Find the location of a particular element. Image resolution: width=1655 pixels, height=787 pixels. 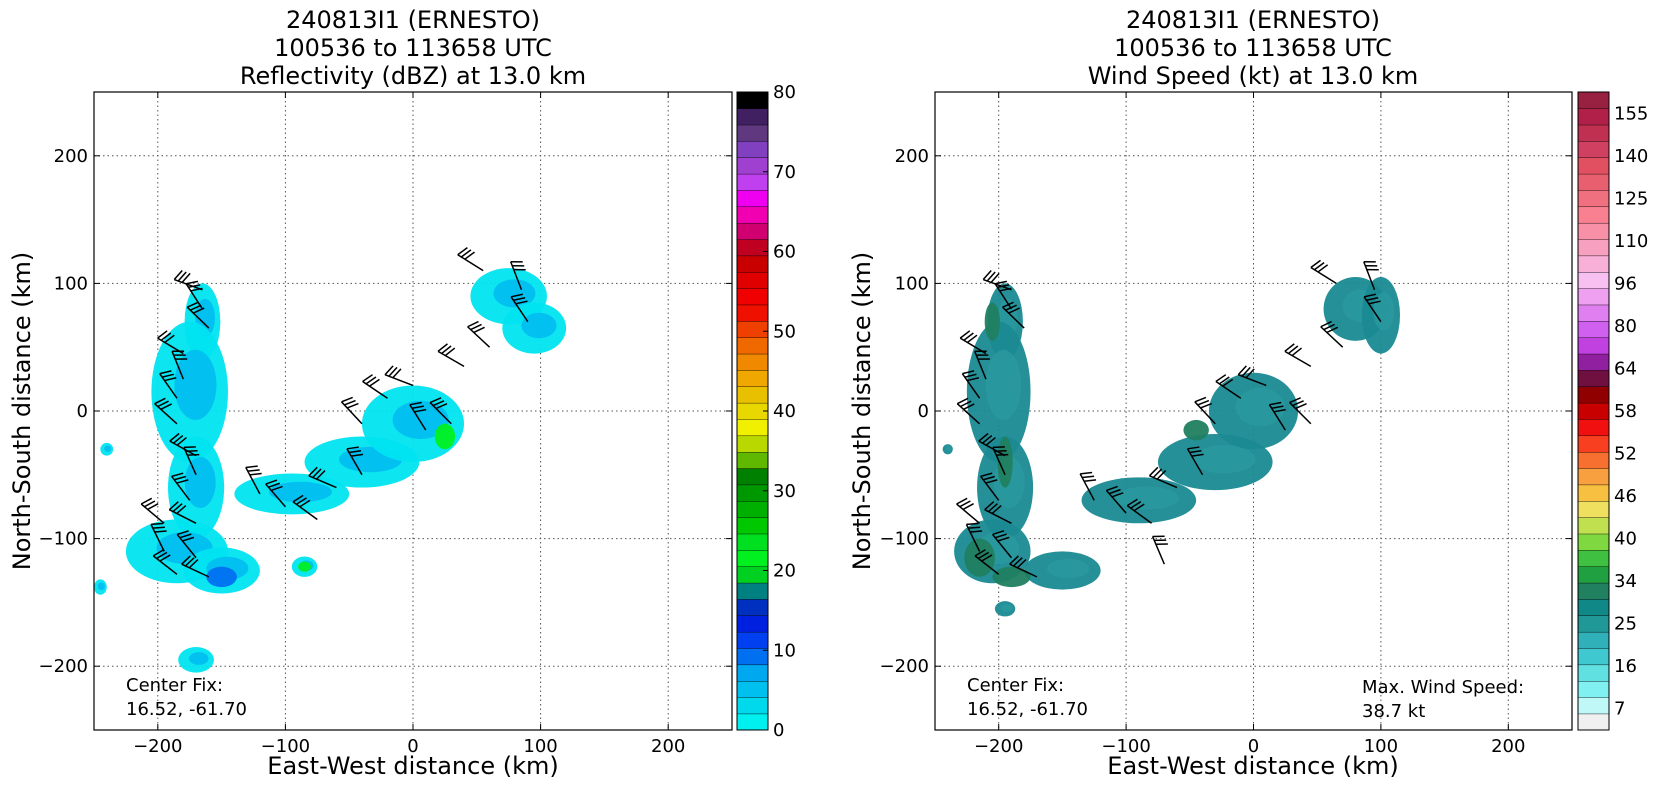

wind-colorbar-ticks: 7 16 25 34 40 46 52 58 64 80 96 110 125 140 155 is located at coordinates (1631, 411).